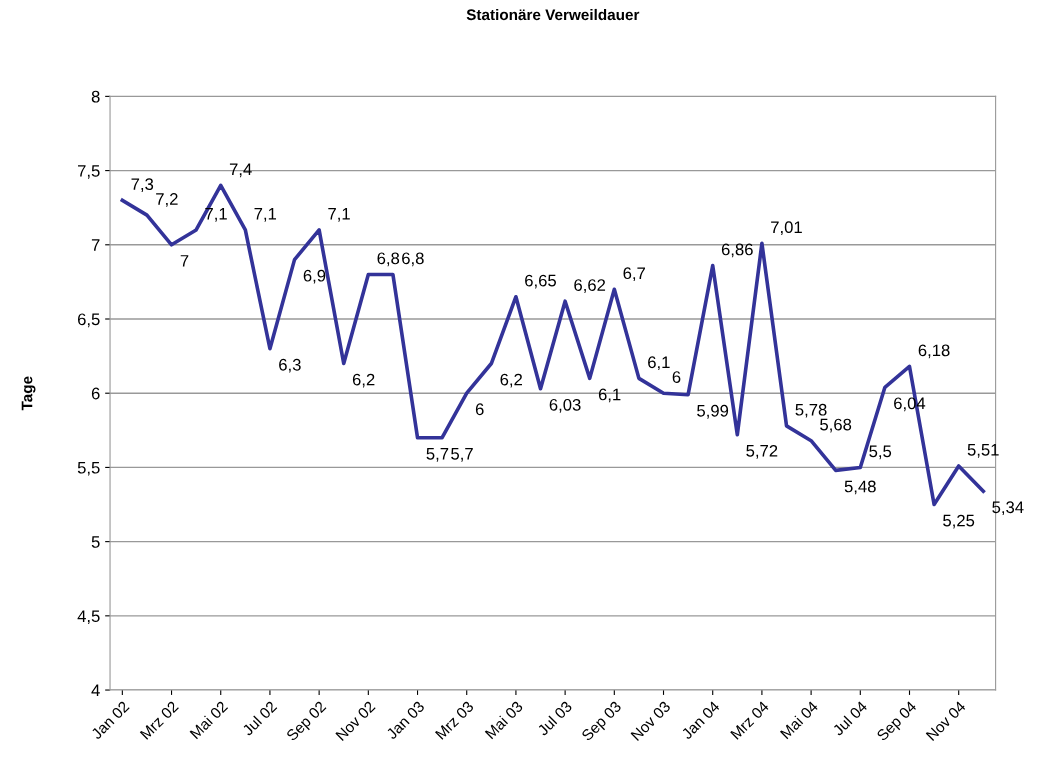 This screenshot has height=771, width=1048. I want to click on data-label: 6,62, so click(590, 286).